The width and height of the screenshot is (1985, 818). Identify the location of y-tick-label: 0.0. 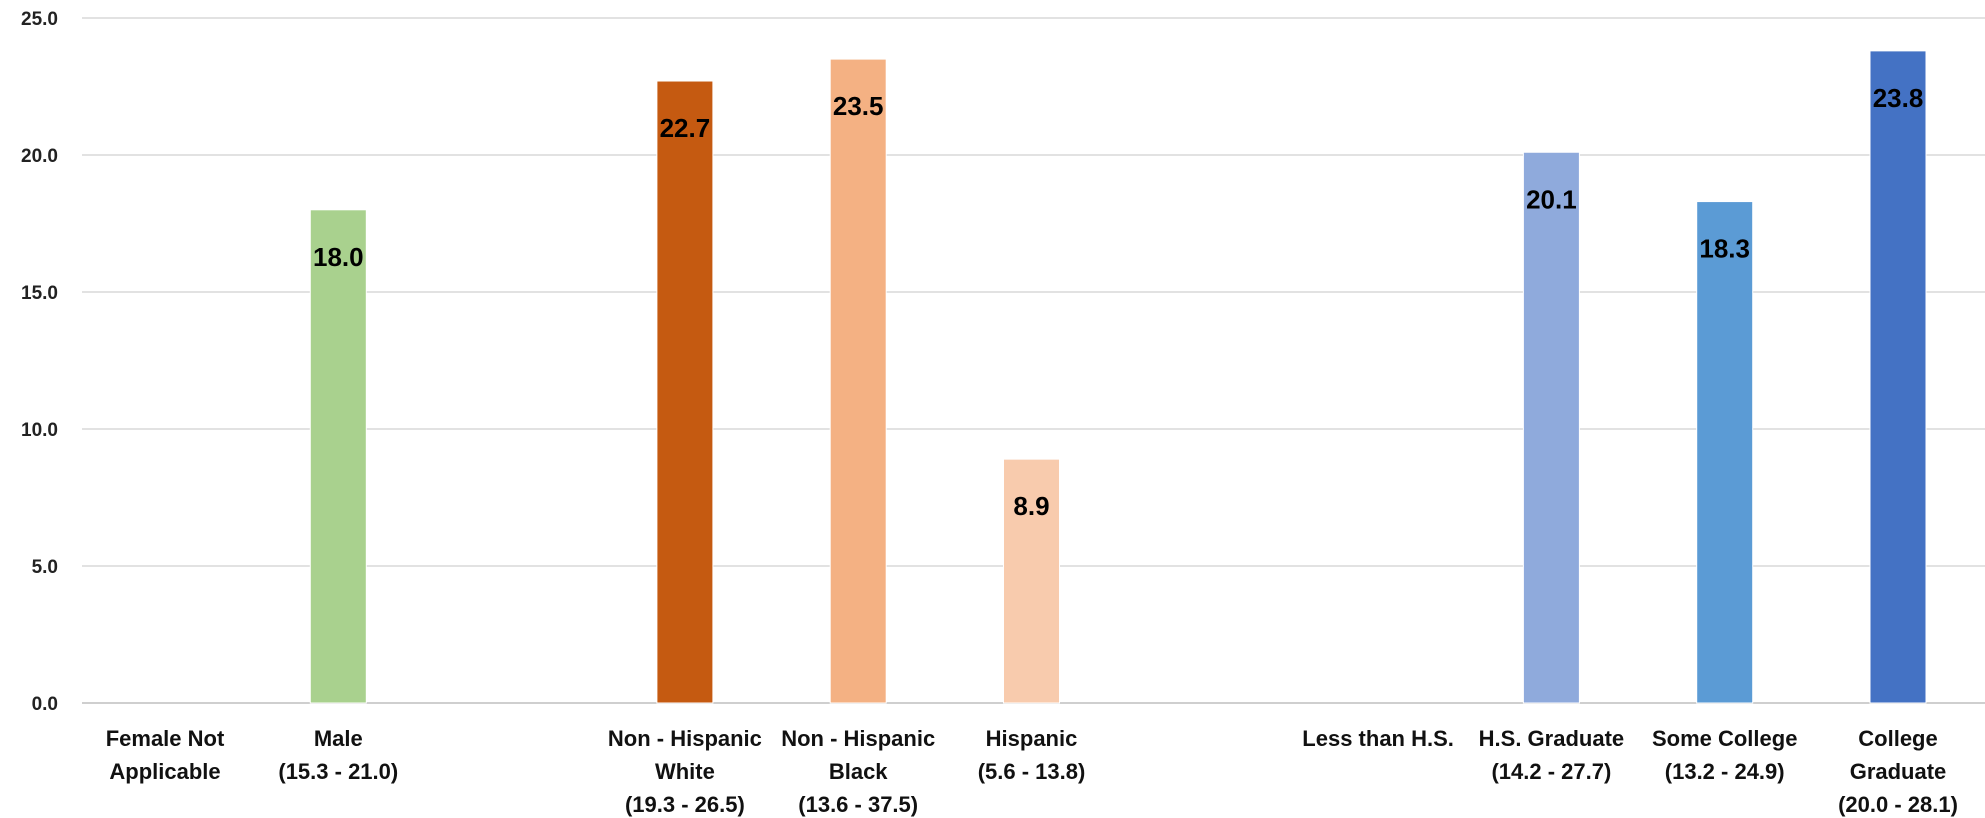
(45, 704).